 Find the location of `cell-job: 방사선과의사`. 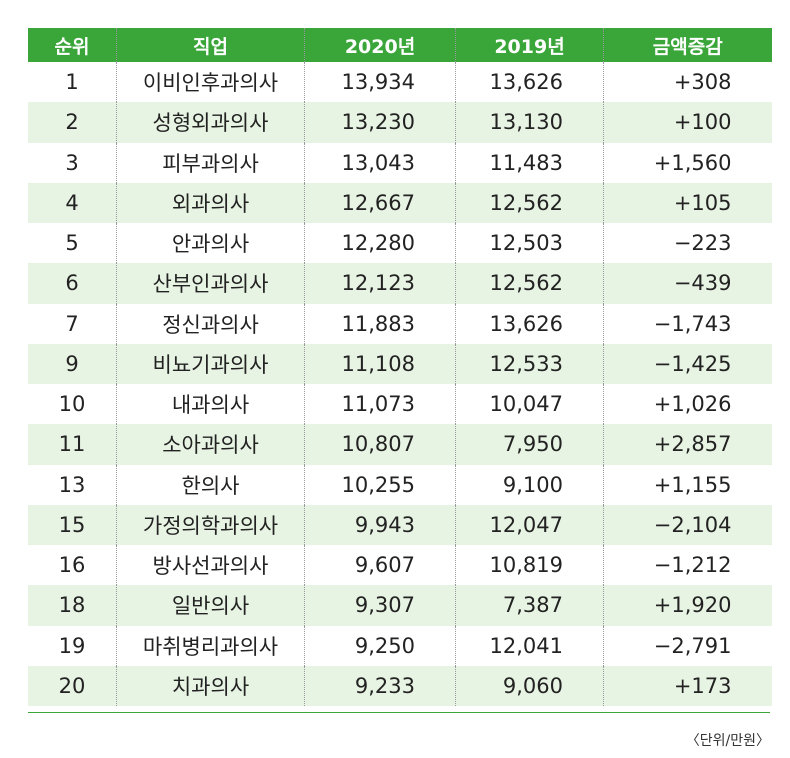

cell-job: 방사선과의사 is located at coordinates (210, 565).